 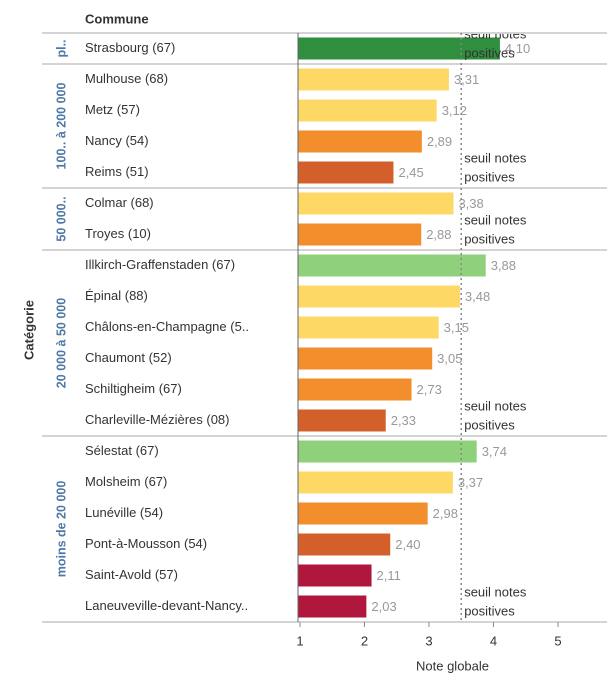 I want to click on category-label: Chaumont (52), so click(x=128, y=357).